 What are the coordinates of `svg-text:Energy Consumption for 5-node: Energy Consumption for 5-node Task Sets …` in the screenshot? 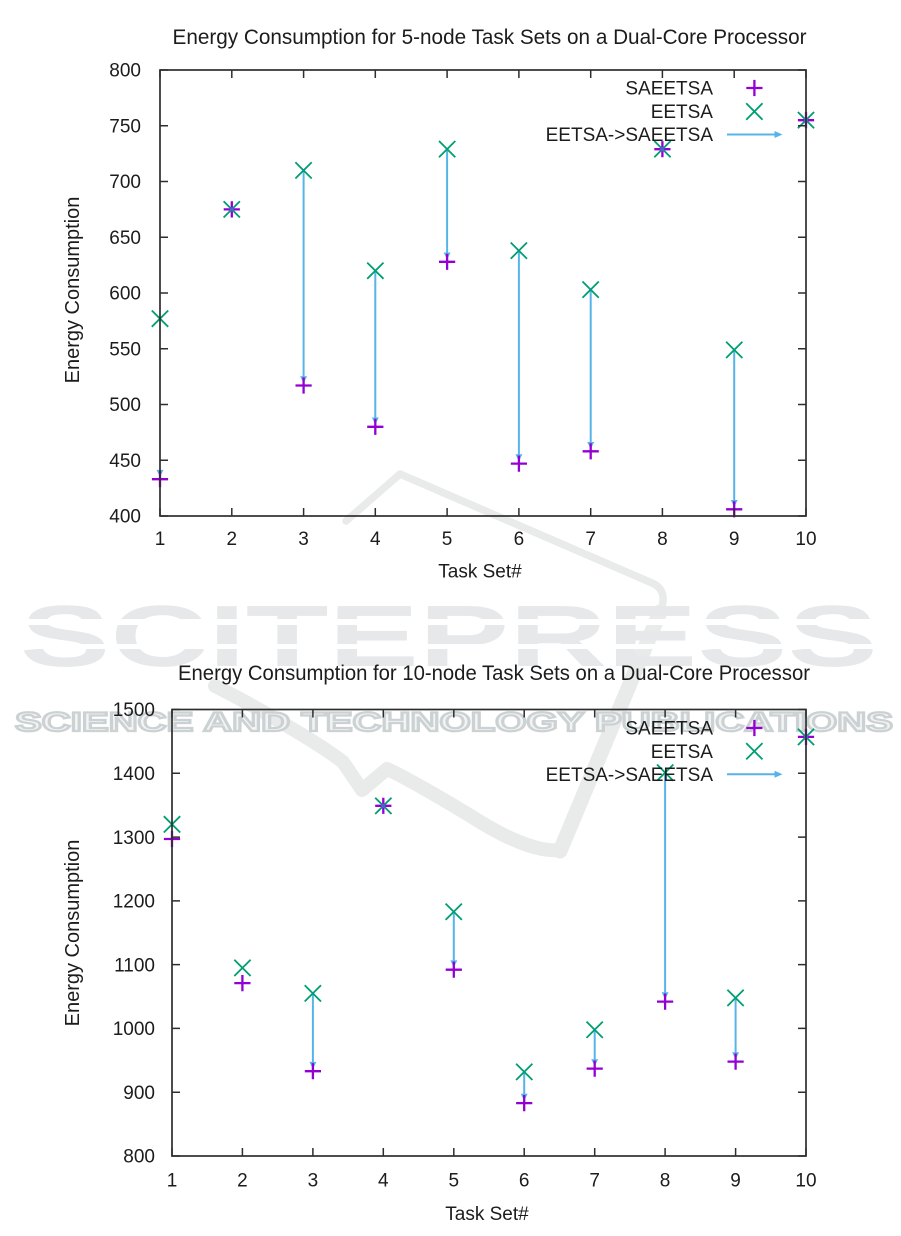 It's located at (490, 37).